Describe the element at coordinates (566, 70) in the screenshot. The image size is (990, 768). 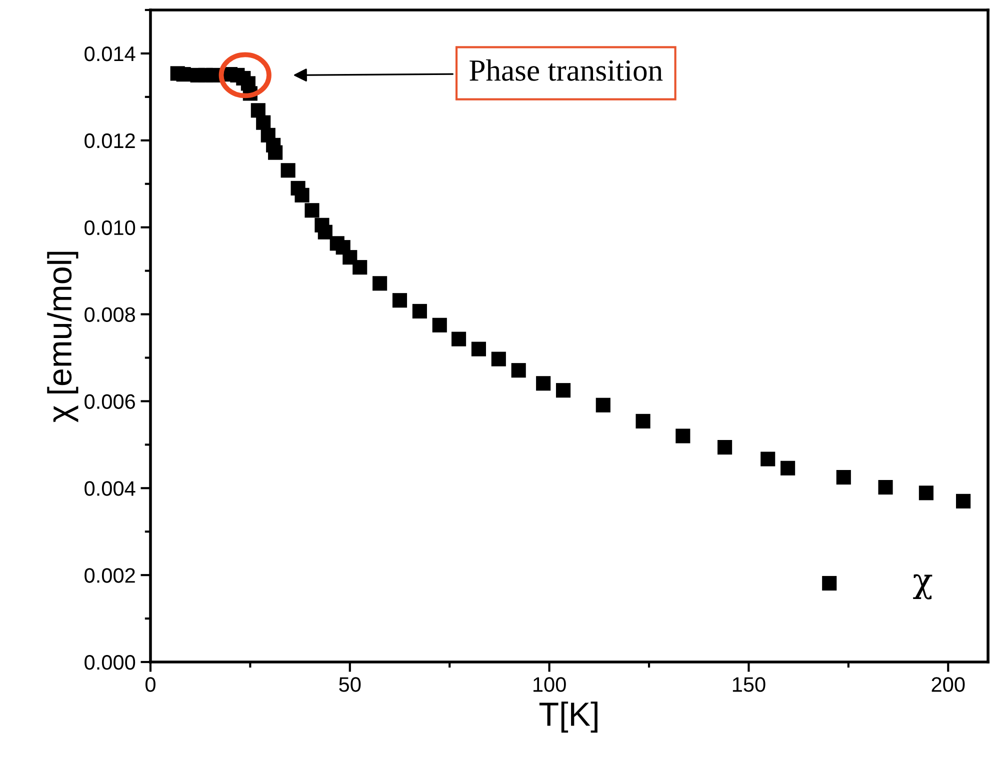
I see `annotation: Phase transition` at that location.